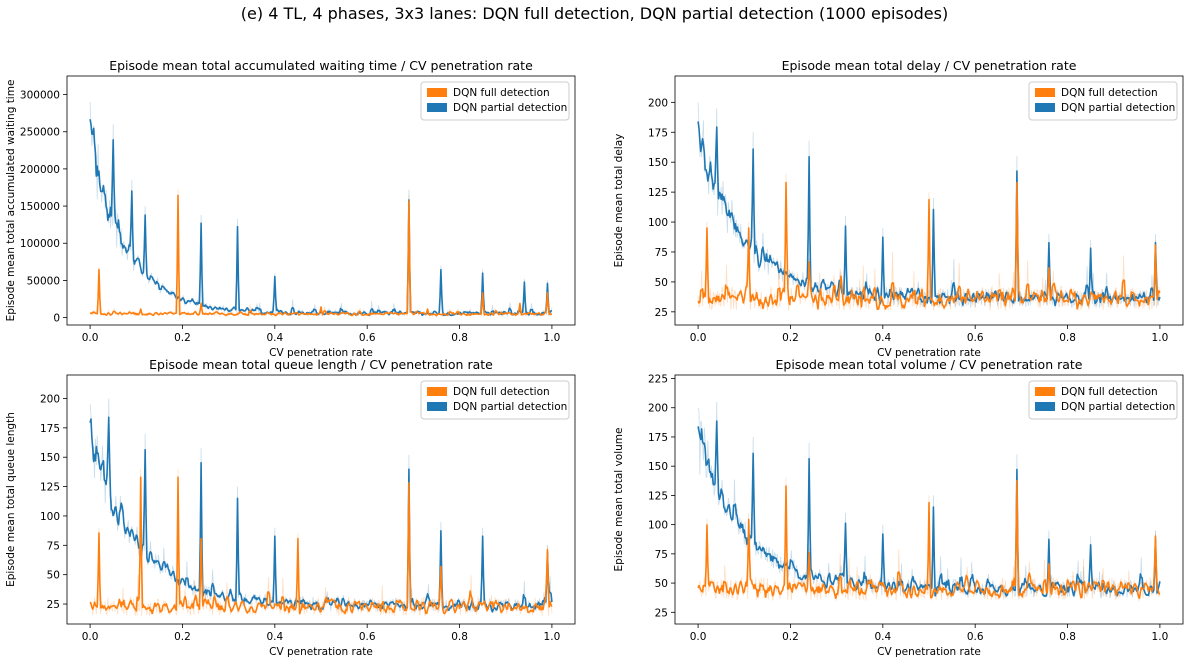 Image resolution: width=1189 pixels, height=660 pixels. What do you see at coordinates (43, 281) in the screenshot?
I see `y-tick-label: 50000` at bounding box center [43, 281].